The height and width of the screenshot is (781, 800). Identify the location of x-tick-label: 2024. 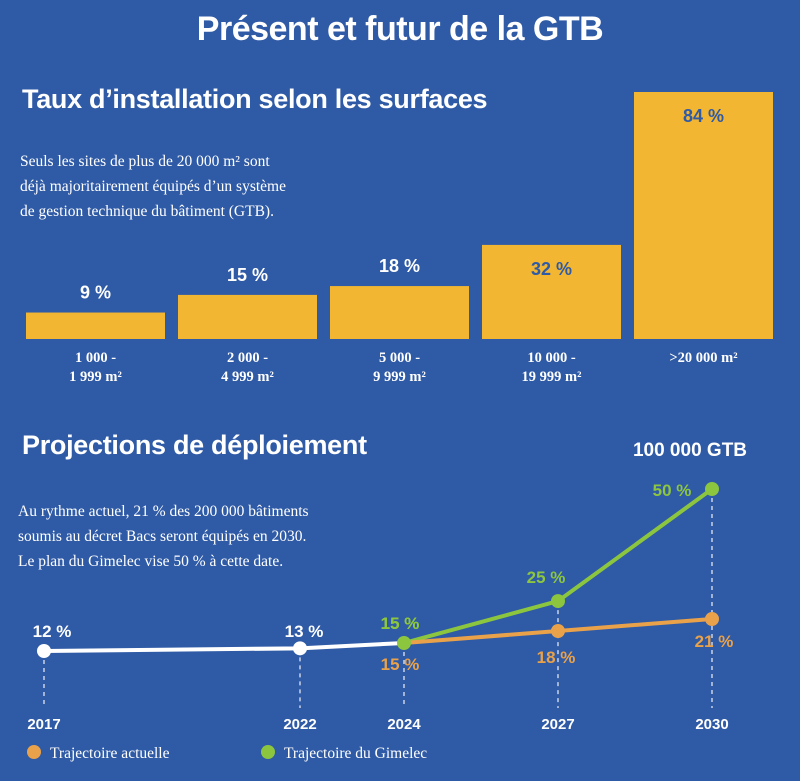
(404, 724).